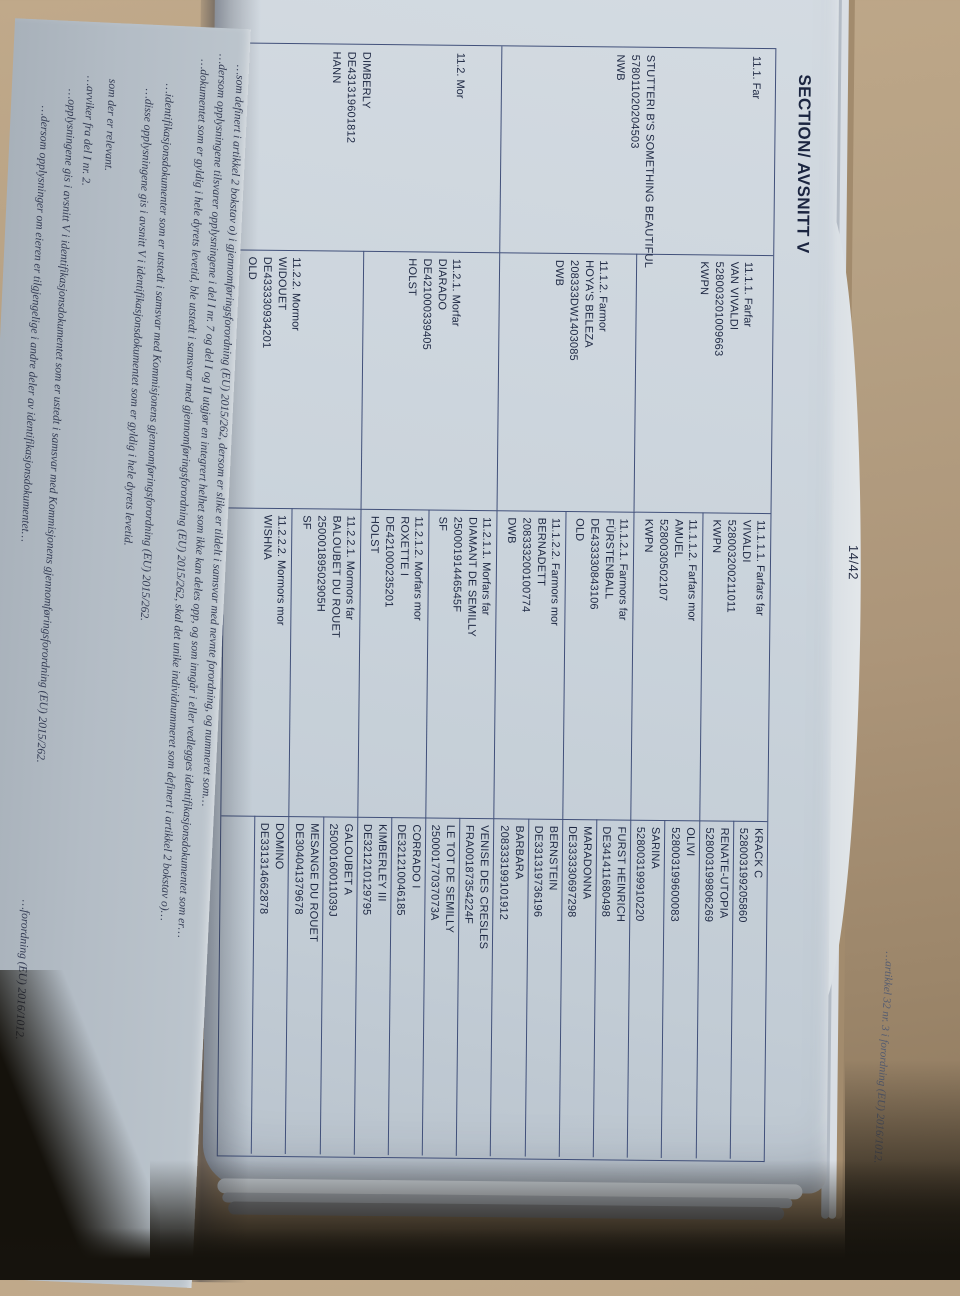 The height and width of the screenshot is (1296, 960). I want to click on shadow-area, so click(480, 1254).